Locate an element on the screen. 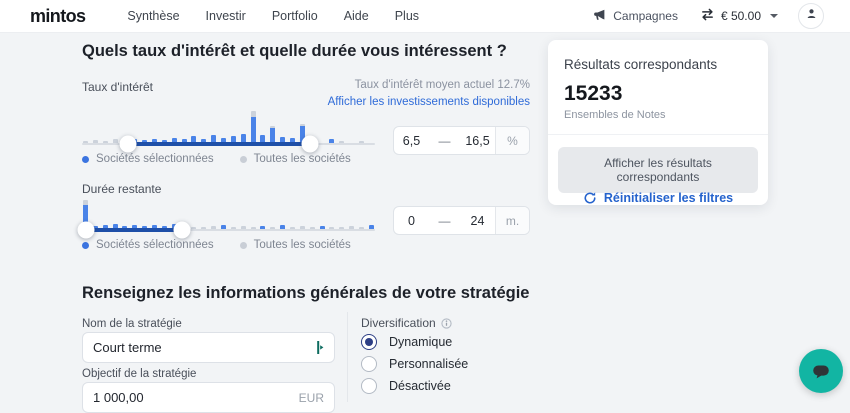  radio-option-dynamique: Dynamique is located at coordinates (414, 341).